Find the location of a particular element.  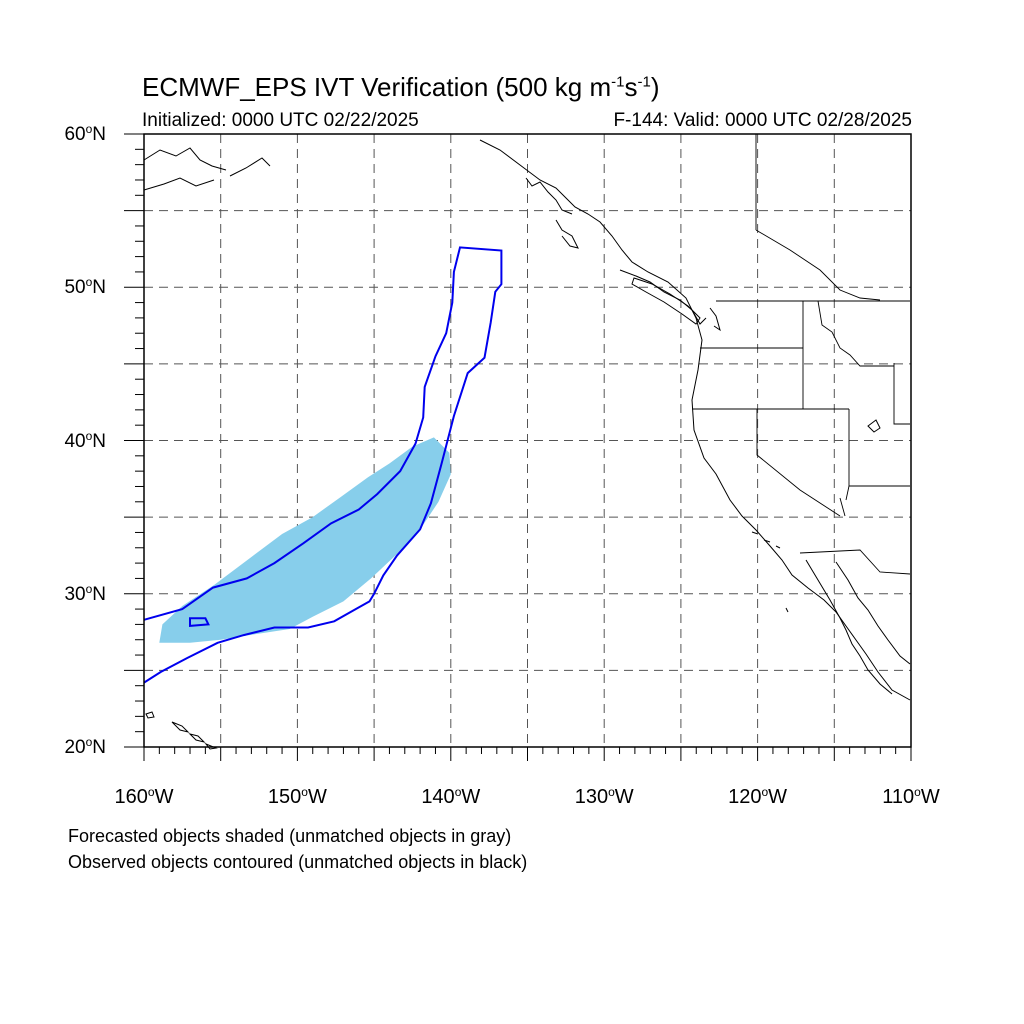

lon-tick-label: 110oW is located at coordinates (911, 796).